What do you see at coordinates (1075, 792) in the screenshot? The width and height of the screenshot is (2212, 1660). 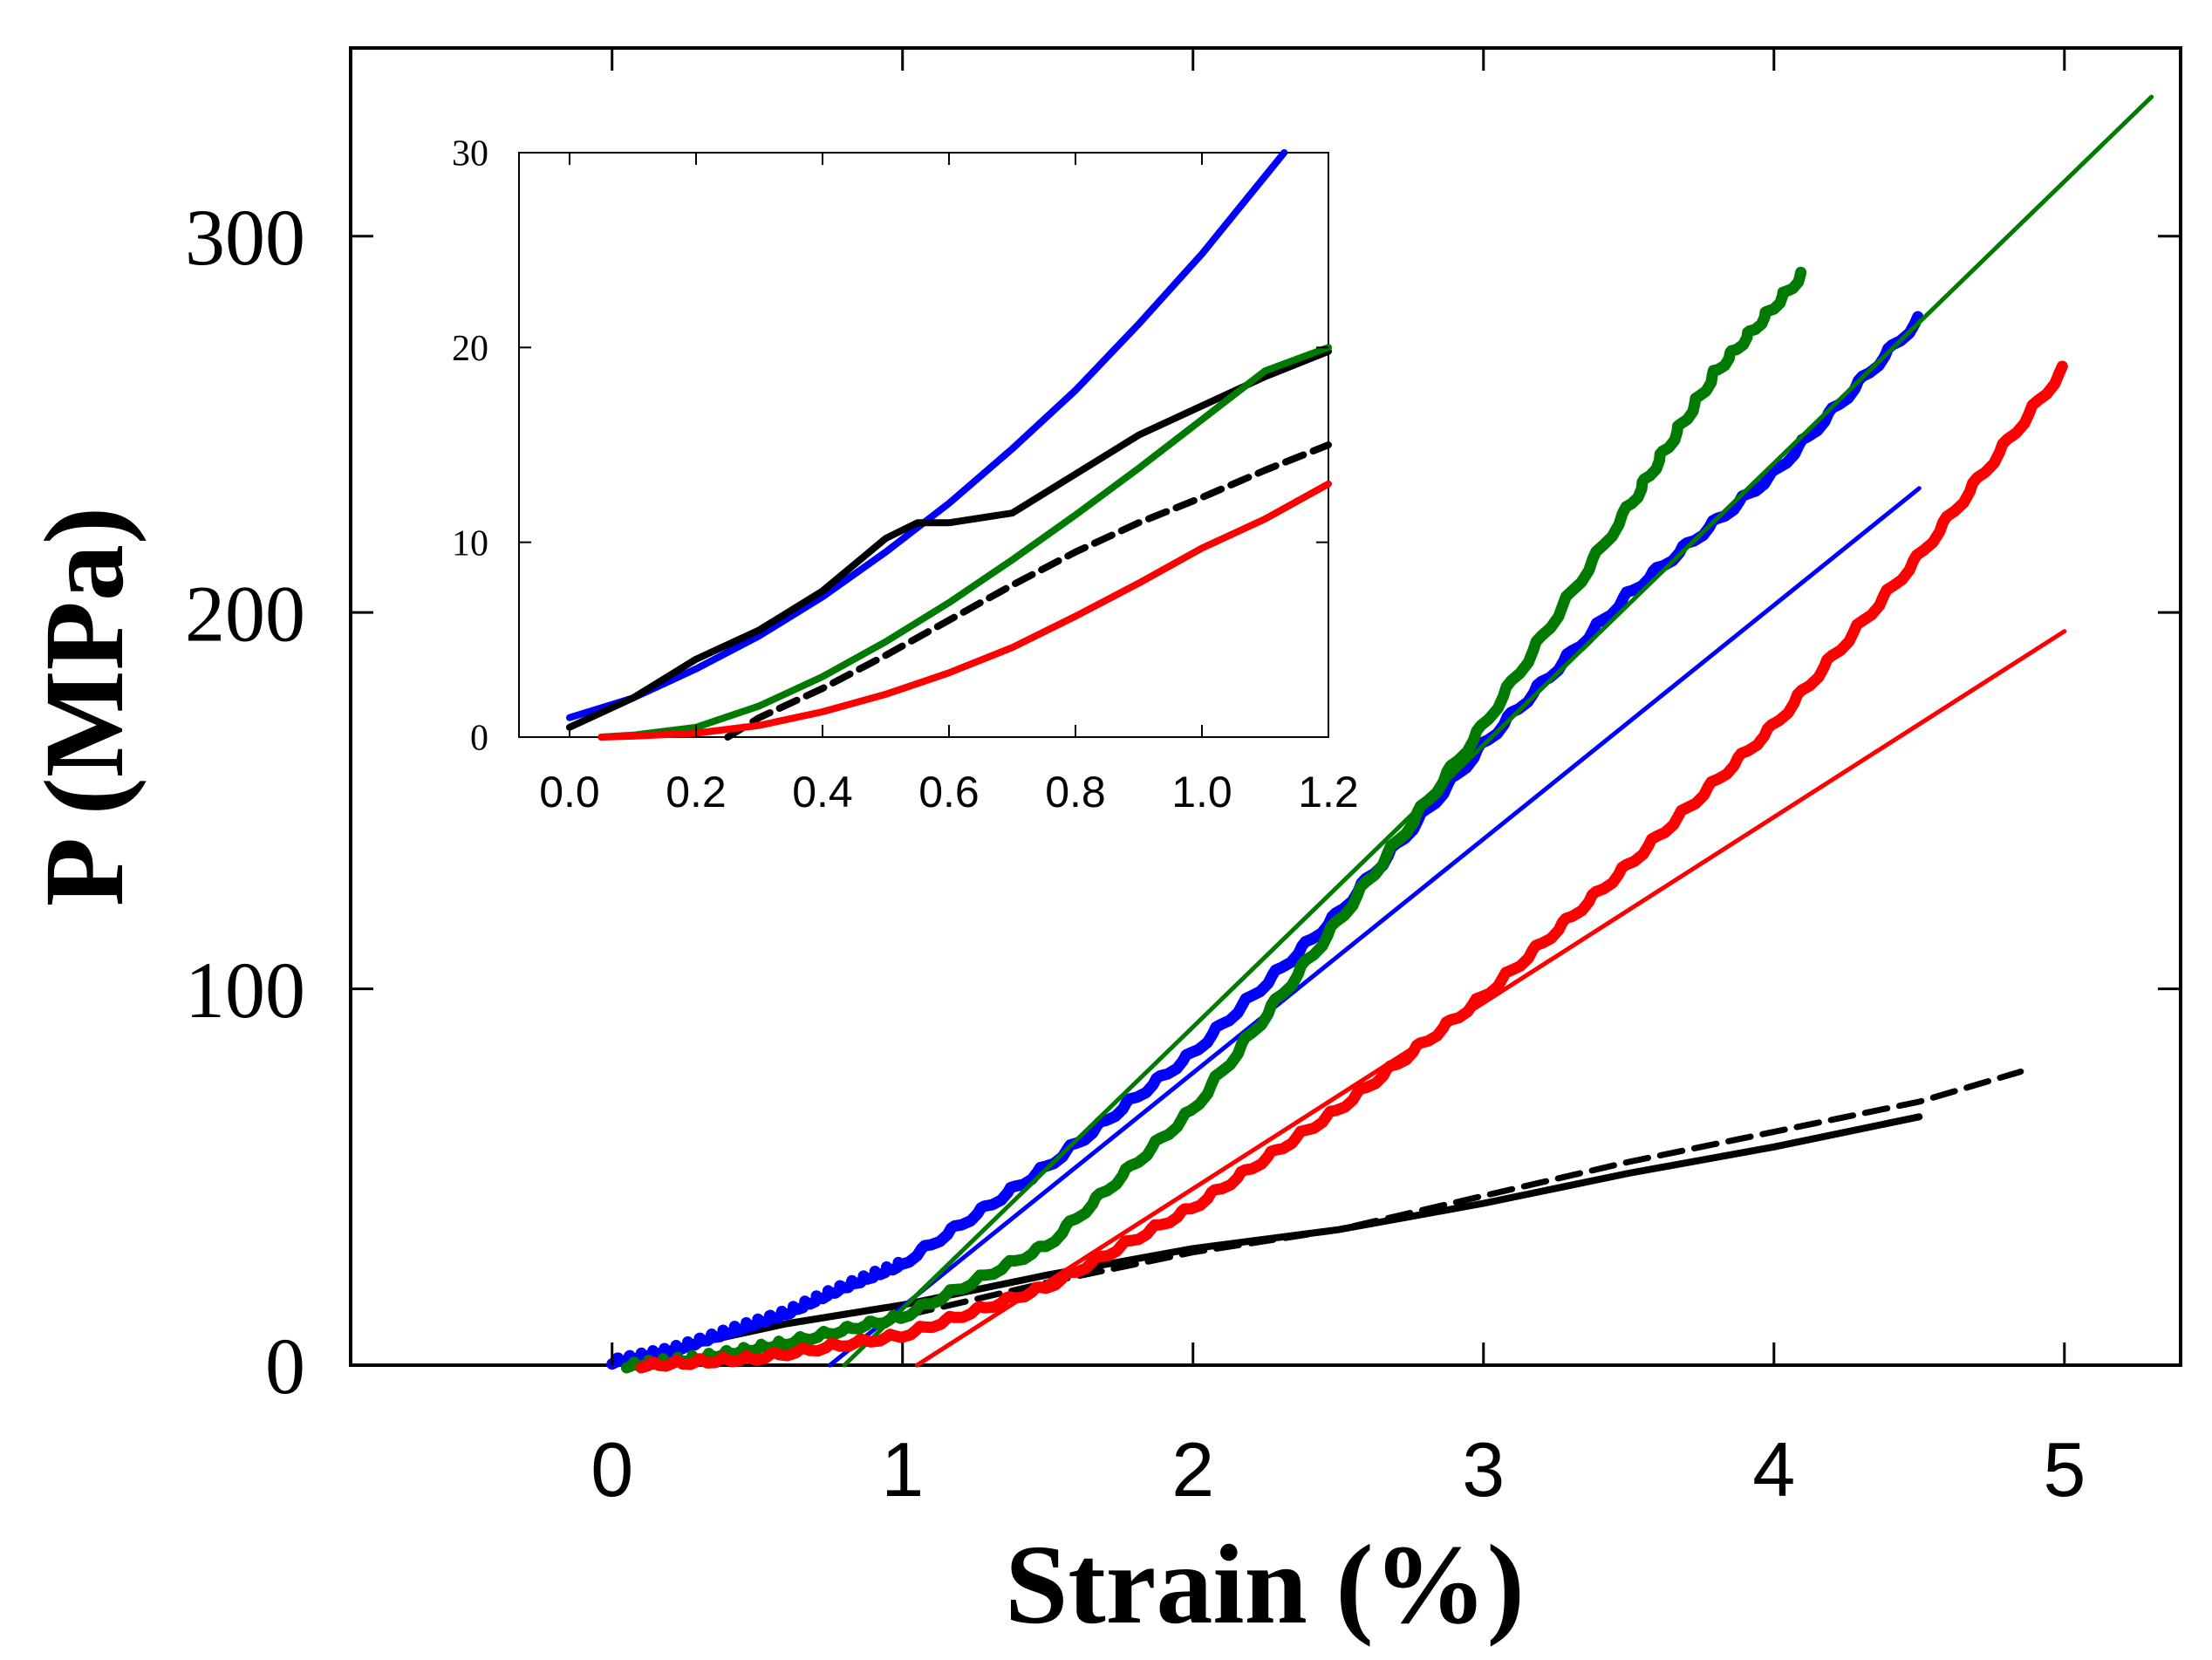 I see `inset-x-tick-label: 0.8` at bounding box center [1075, 792].